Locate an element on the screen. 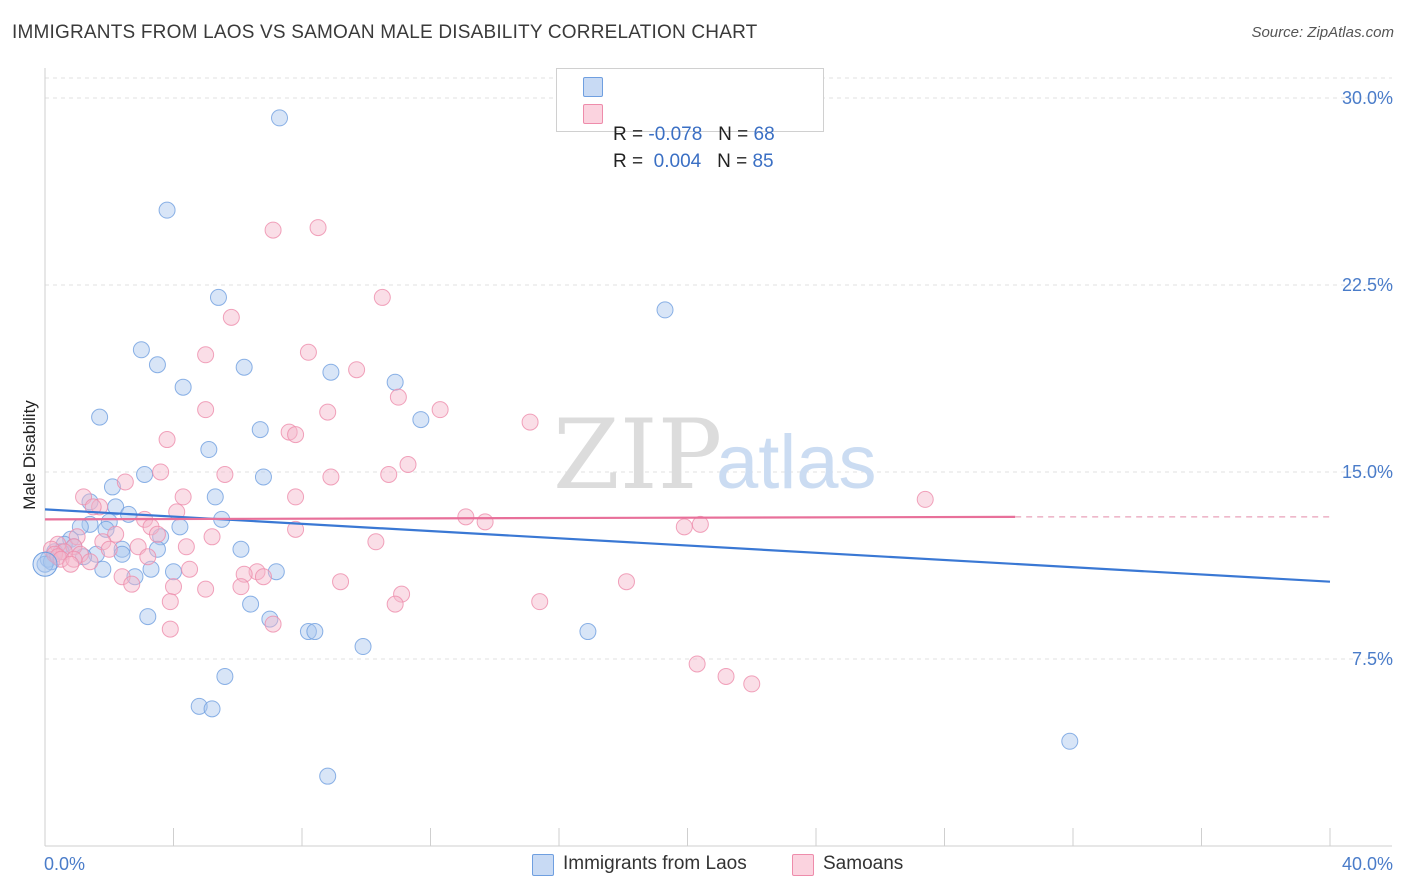 The height and width of the screenshot is (892, 1406). legend-row-laos: R = -0.078 N = 68 is located at coordinates (679, 110).